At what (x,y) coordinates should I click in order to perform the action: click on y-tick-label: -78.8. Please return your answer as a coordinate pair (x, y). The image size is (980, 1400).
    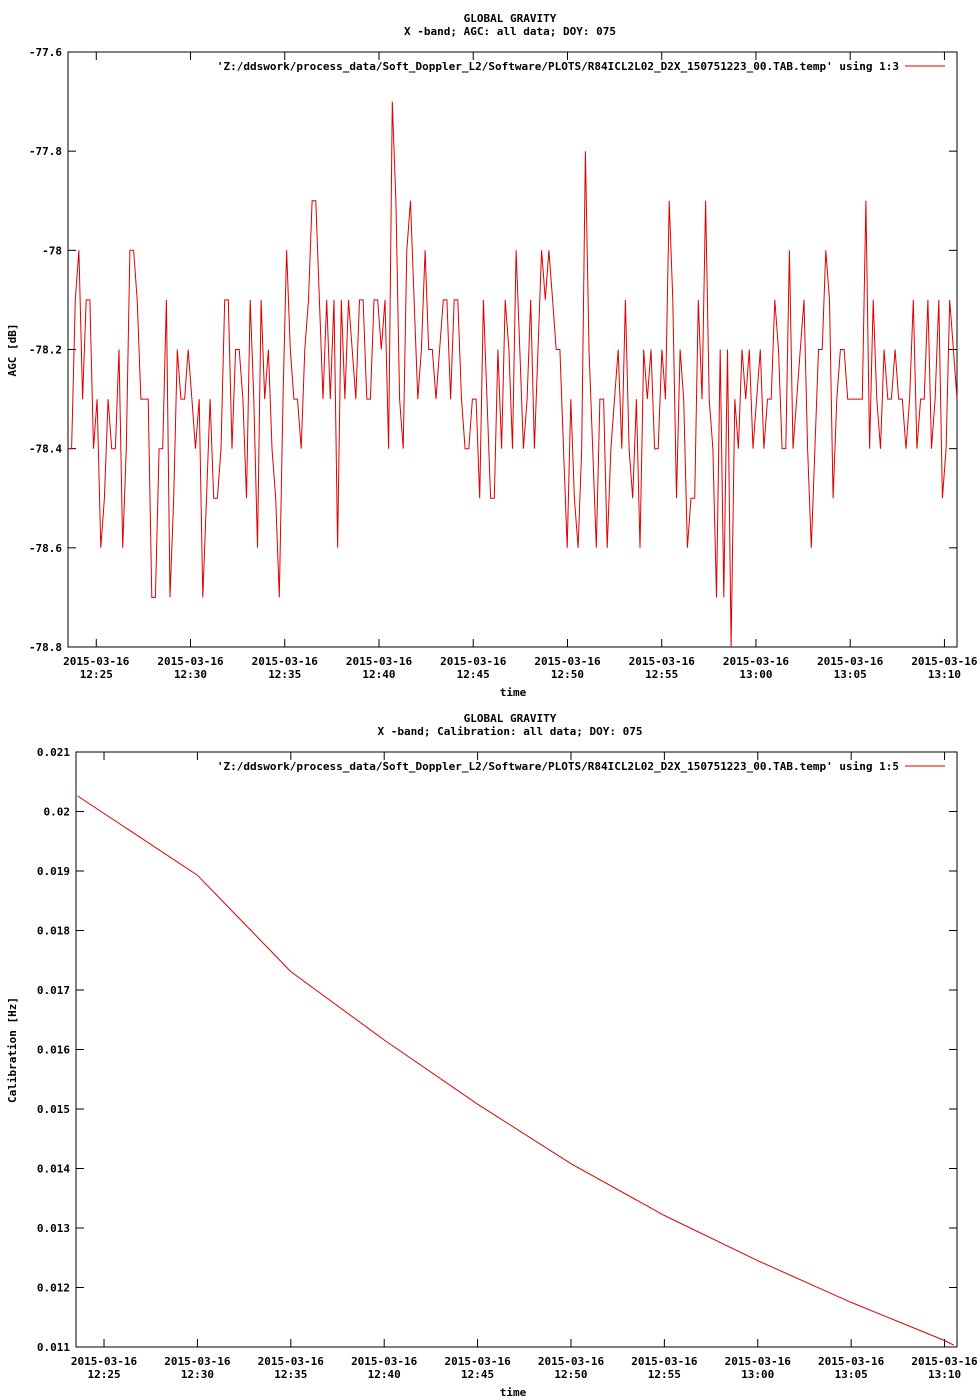
    Looking at the image, I should click on (45, 647).